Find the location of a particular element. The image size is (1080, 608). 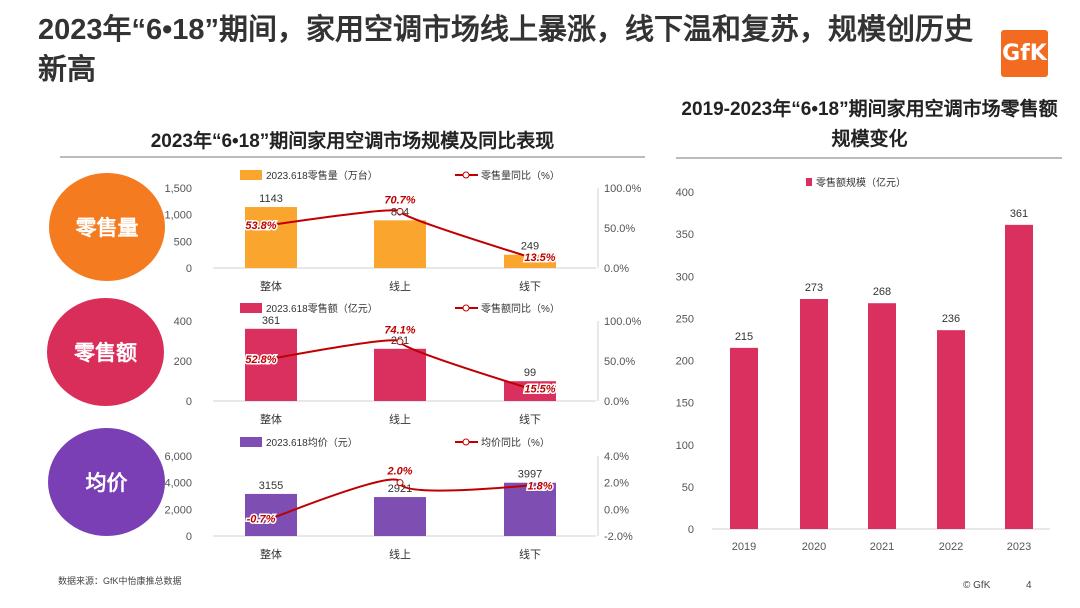

right-y-tick-label: 300 is located at coordinates (685, 277).